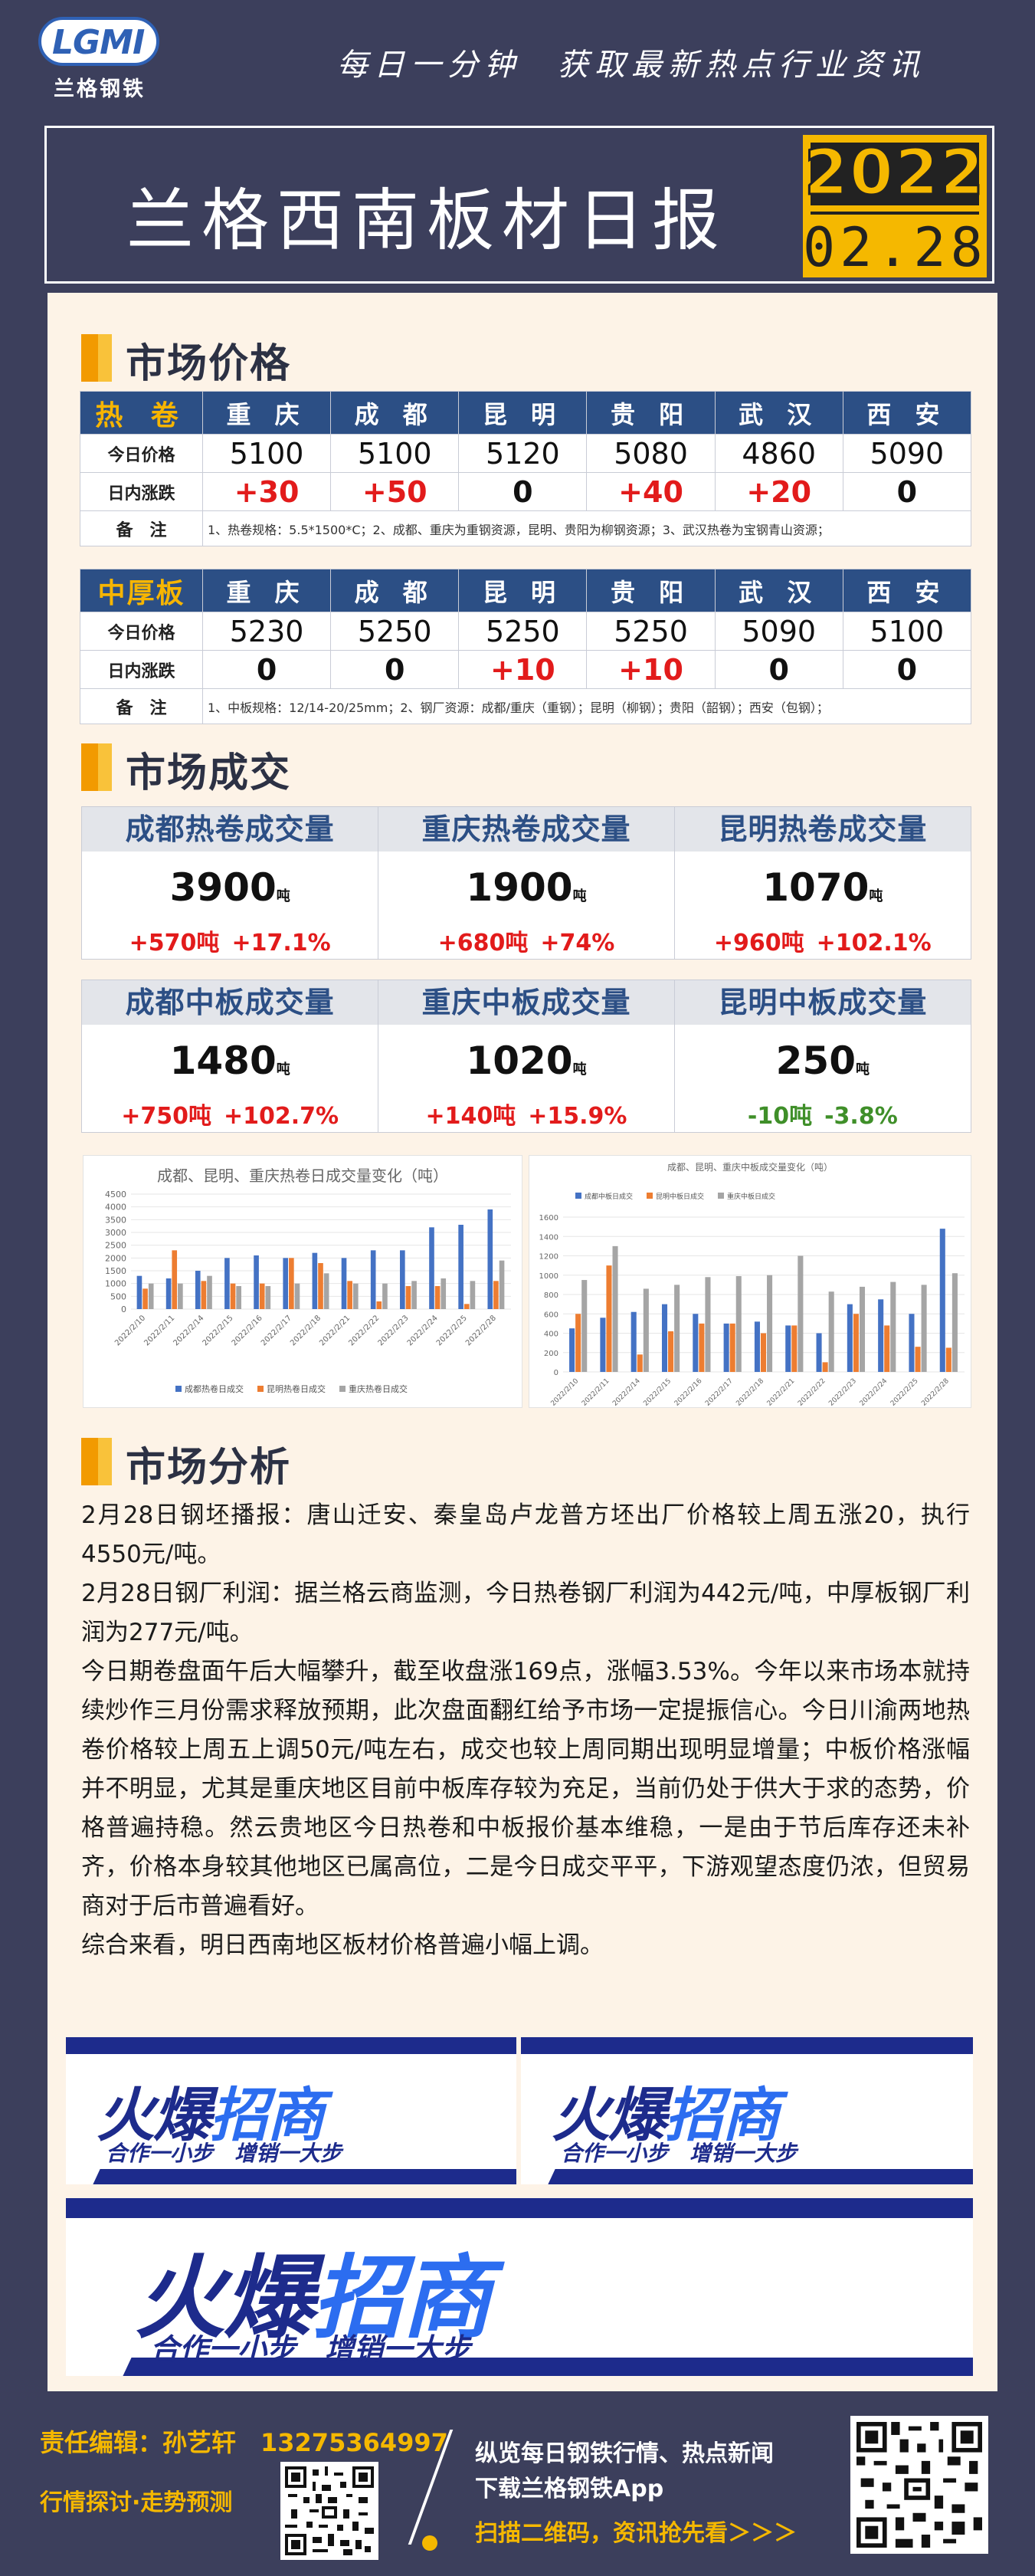  What do you see at coordinates (548, 1276) in the screenshot?
I see `y-tick-label: 1000` at bounding box center [548, 1276].